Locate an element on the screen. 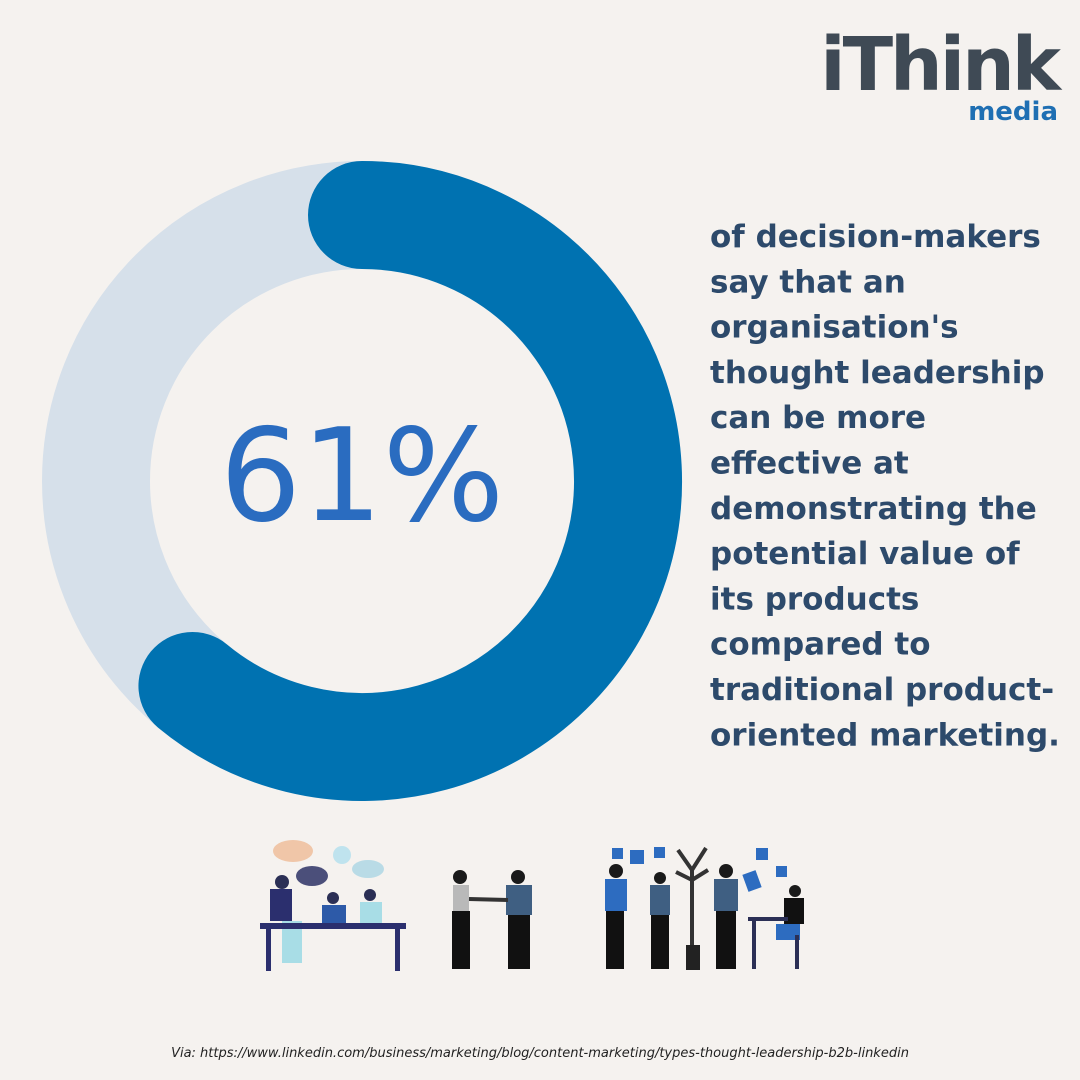 The width and height of the screenshot is (1080, 1080). illustration-meeting is located at coordinates (333, 905).